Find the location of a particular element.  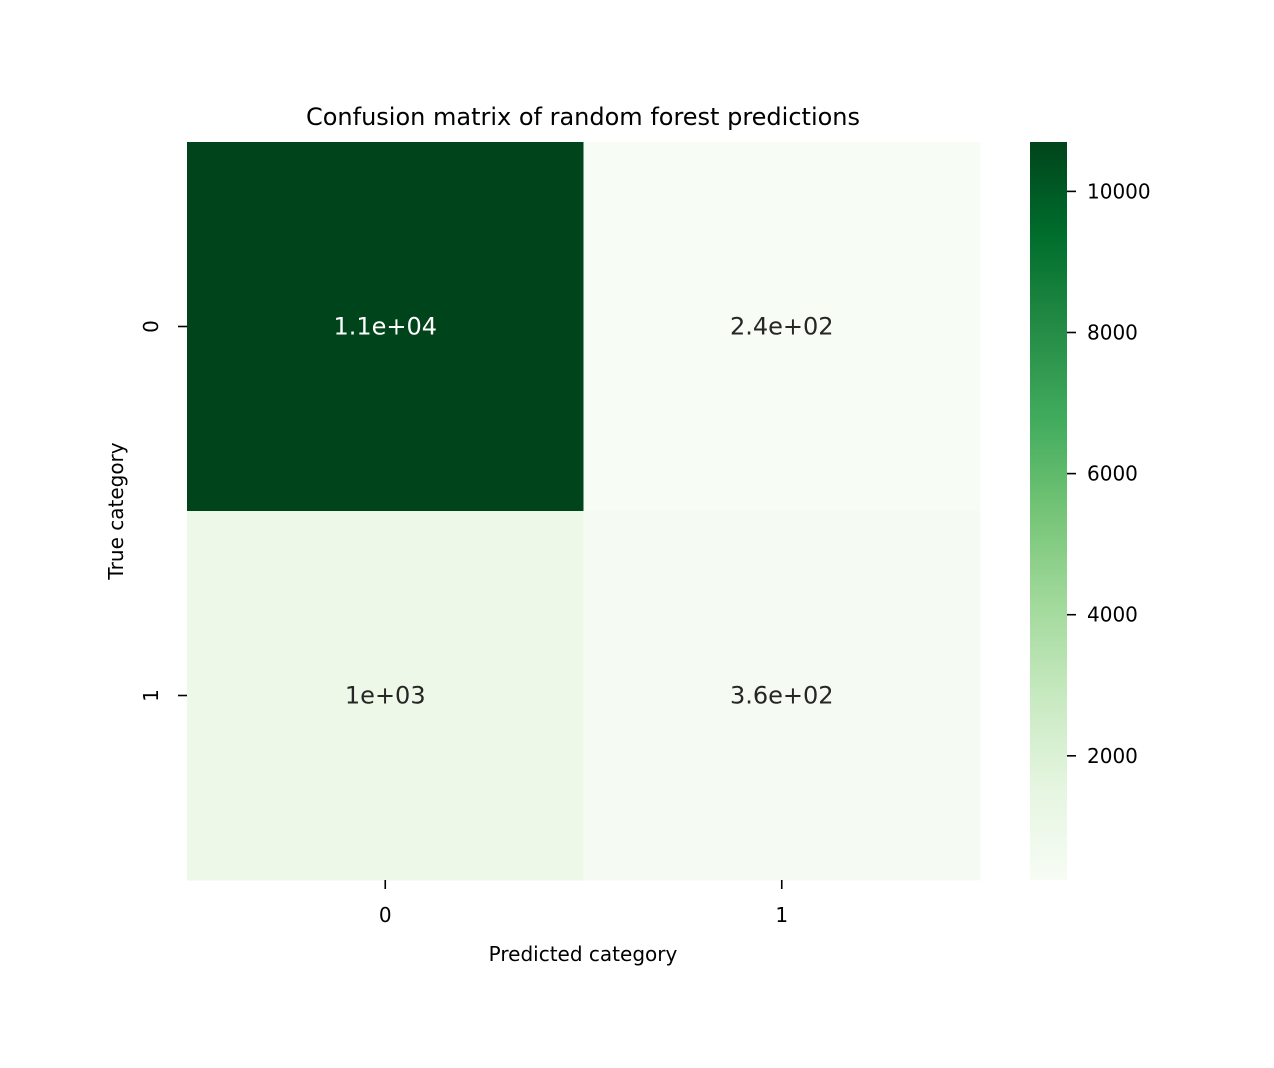

cell-annotation-1-0: 1e+03 is located at coordinates (385, 696).